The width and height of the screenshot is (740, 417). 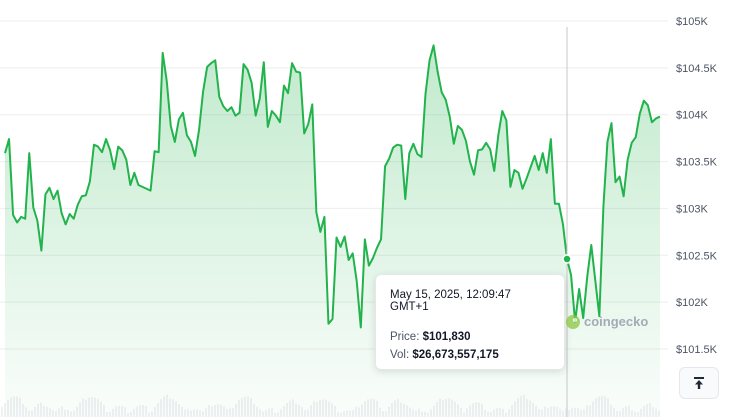 I want to click on tooltip-vol-value: $26,673,557,175, so click(x=455, y=355).